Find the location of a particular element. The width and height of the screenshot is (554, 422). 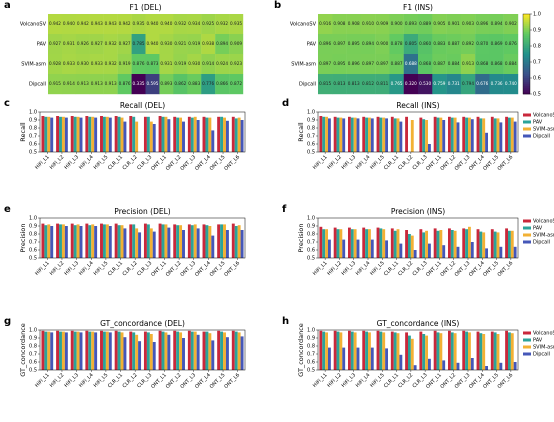

y-tick-label: 0.7 is located at coordinates (33, 355).